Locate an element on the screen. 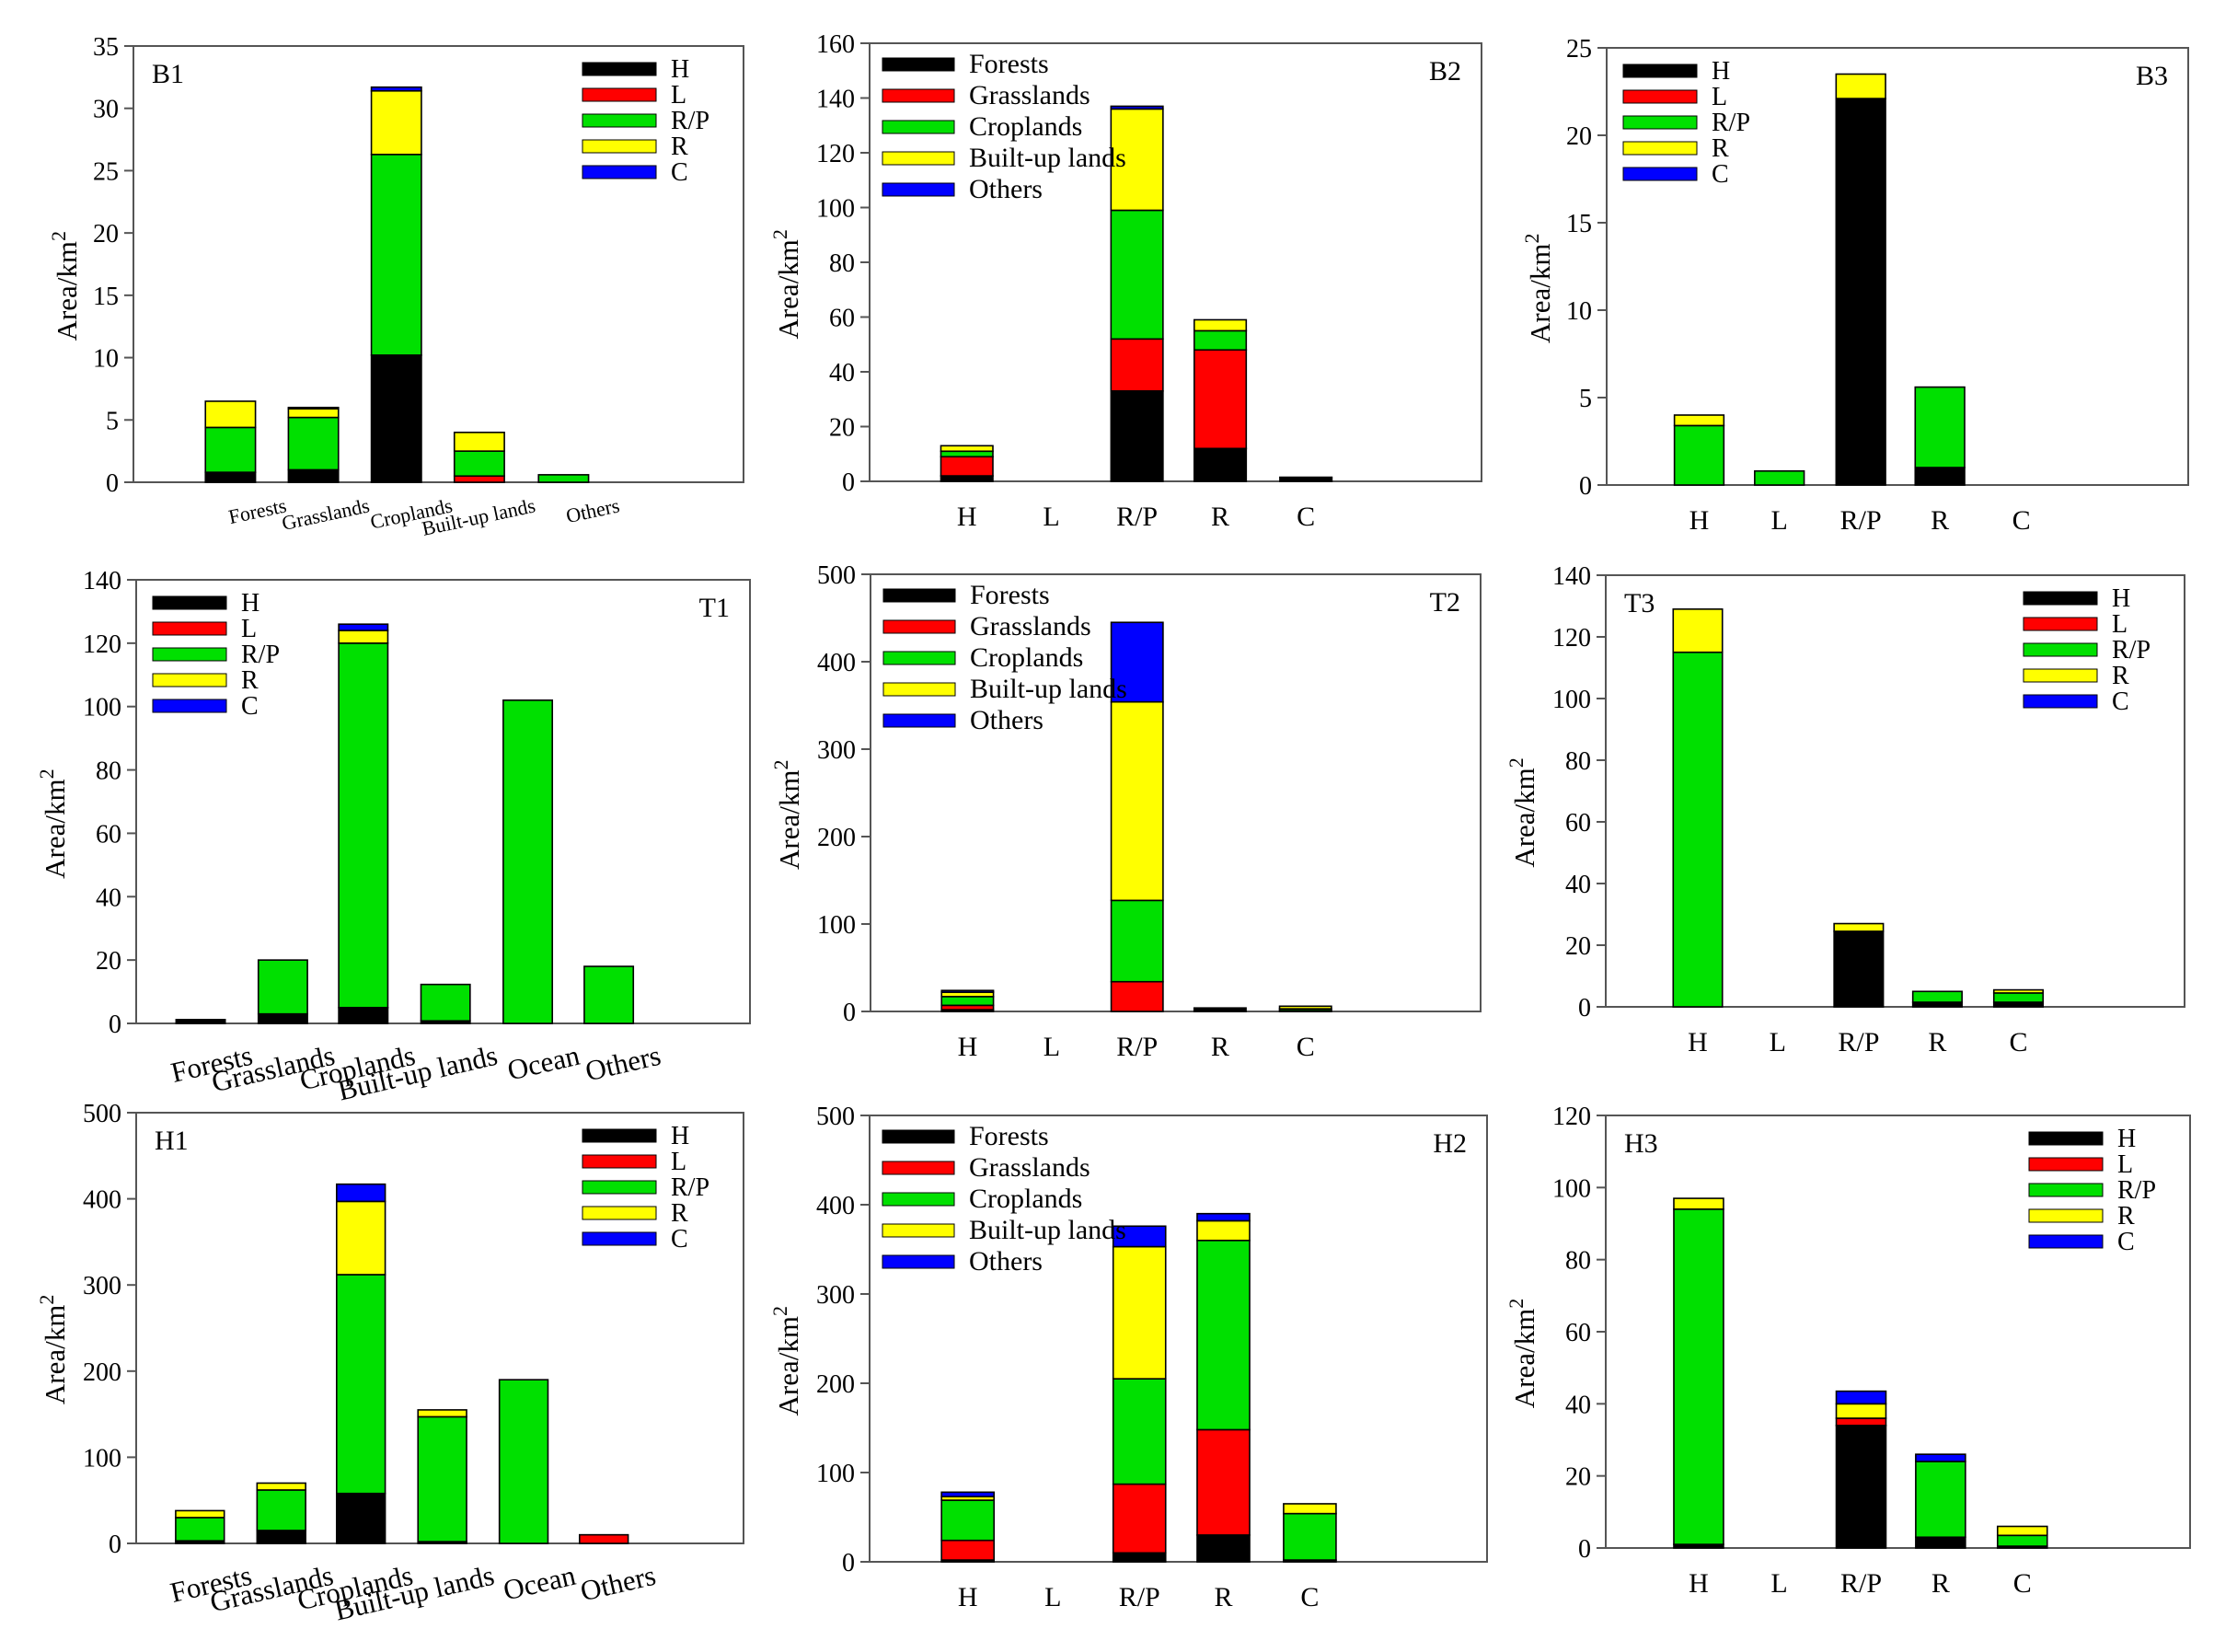 This screenshot has height=1652, width=2214. y-tick-label: 60 is located at coordinates (1578, 1333).